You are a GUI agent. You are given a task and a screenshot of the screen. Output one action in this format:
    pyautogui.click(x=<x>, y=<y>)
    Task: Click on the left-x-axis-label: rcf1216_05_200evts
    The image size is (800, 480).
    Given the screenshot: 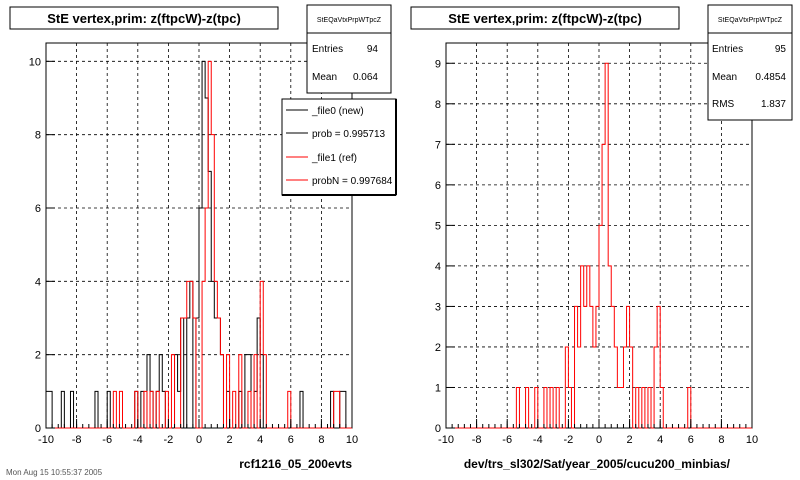 What is the action you would take?
    pyautogui.click(x=295, y=464)
    